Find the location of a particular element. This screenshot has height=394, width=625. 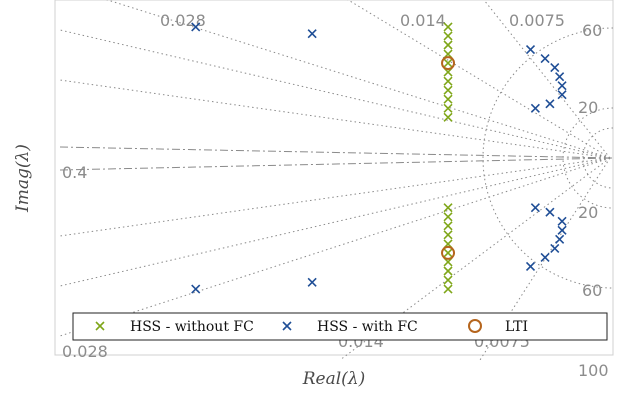

x-axis-label: Real(λ) is located at coordinates (333, 379).